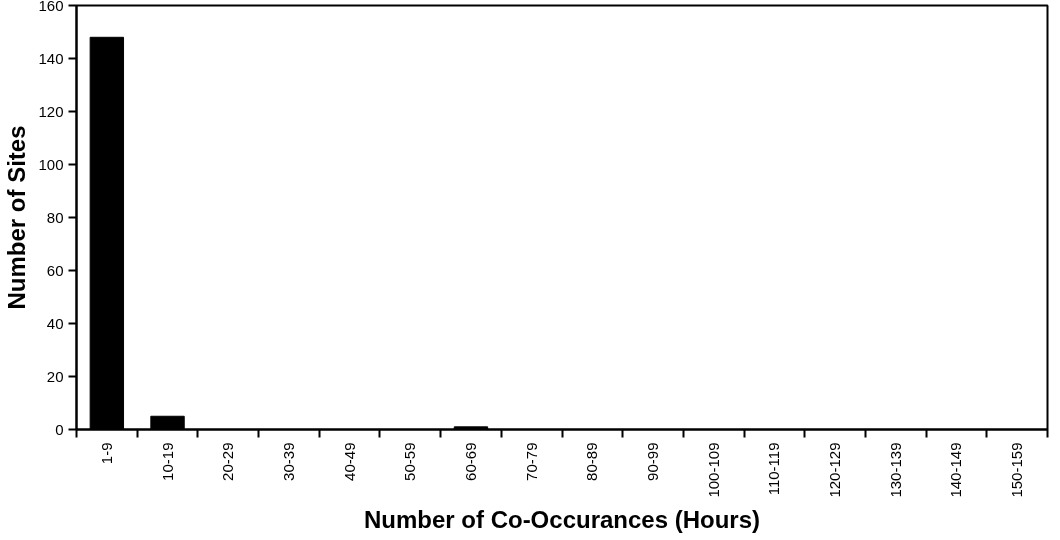 This screenshot has width=1060, height=540. Describe the element at coordinates (51, 7) in the screenshot. I see `y-tick-label: 160` at that location.